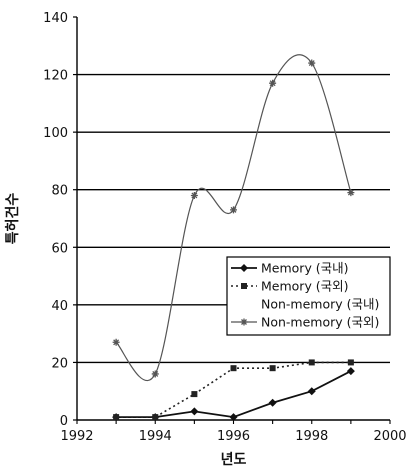 Image resolution: width=409 pixels, height=470 pixels. I want to click on legend-item-3: Non-memory (국내), so click(320, 304).